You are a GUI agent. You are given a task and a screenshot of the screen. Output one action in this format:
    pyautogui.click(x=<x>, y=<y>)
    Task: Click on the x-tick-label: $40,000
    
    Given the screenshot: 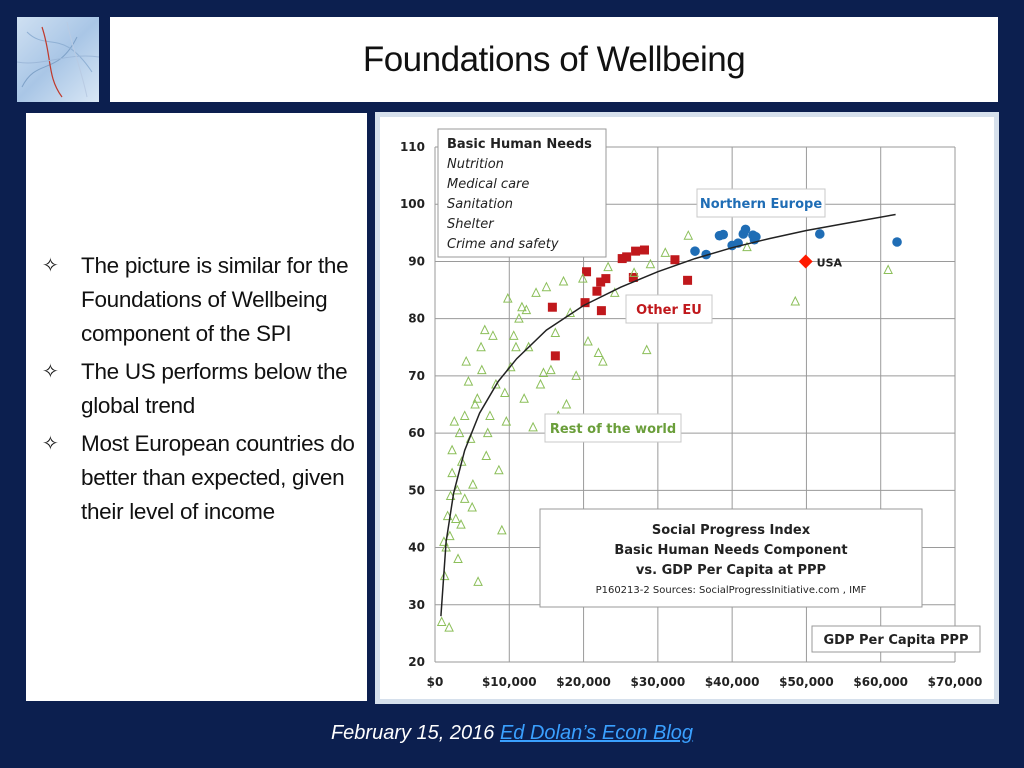 What is the action you would take?
    pyautogui.click(x=732, y=682)
    